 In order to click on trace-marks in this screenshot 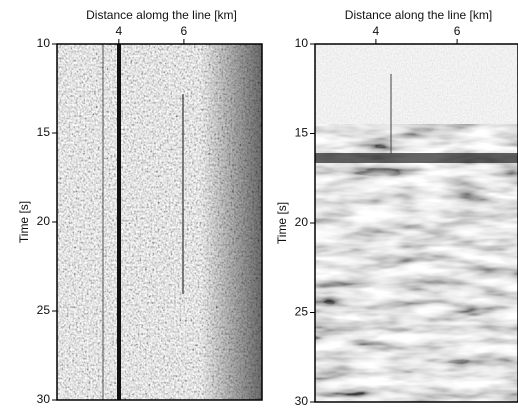, I will do `click(391, 114)`.